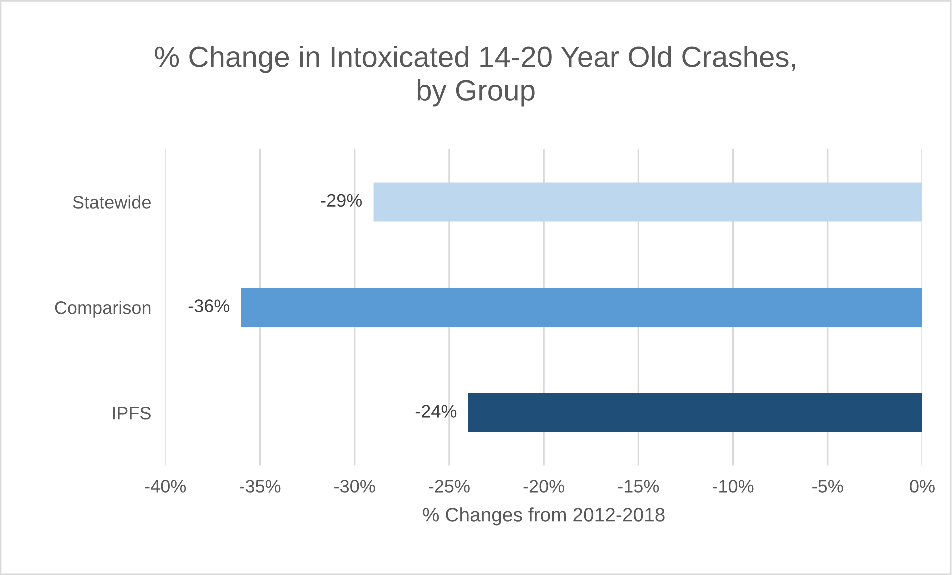  Describe the element at coordinates (544, 517) in the screenshot. I see `x-axis-title: % Changes from 2012-2018` at that location.